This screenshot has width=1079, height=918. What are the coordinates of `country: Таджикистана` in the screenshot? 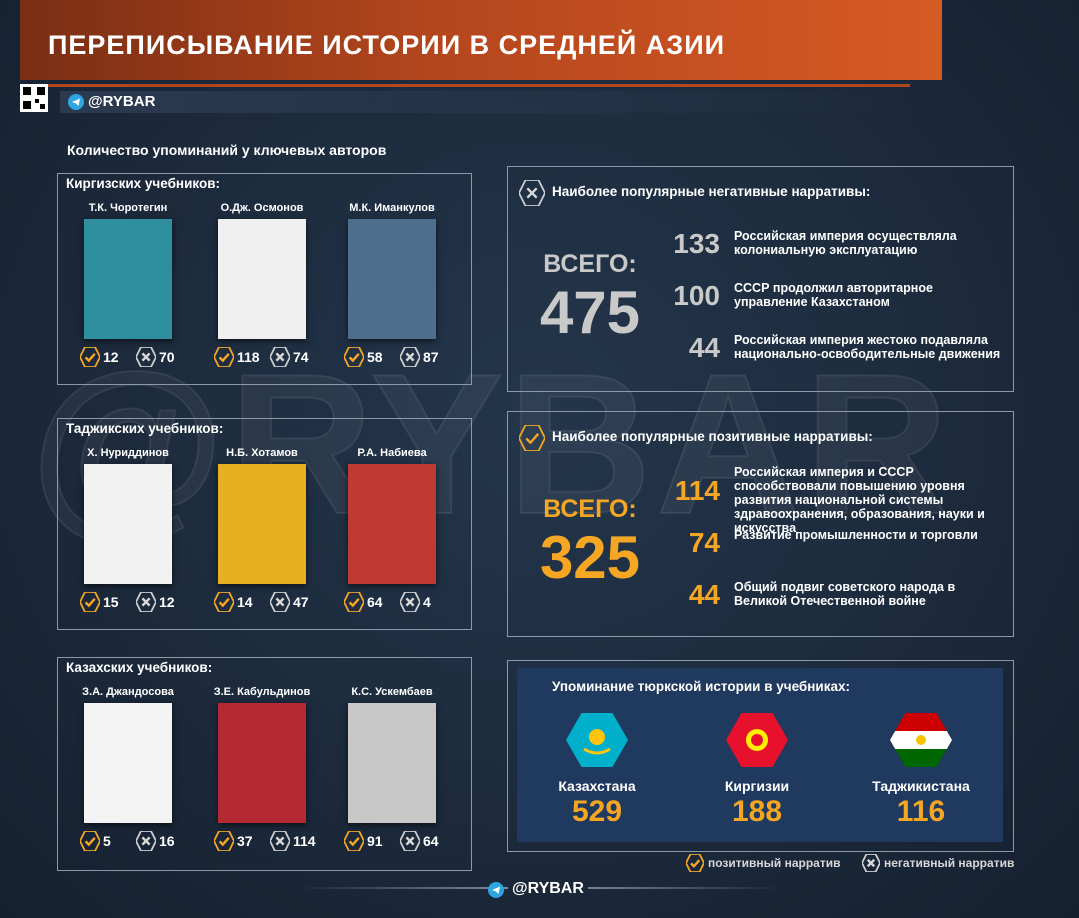 It's located at (921, 786).